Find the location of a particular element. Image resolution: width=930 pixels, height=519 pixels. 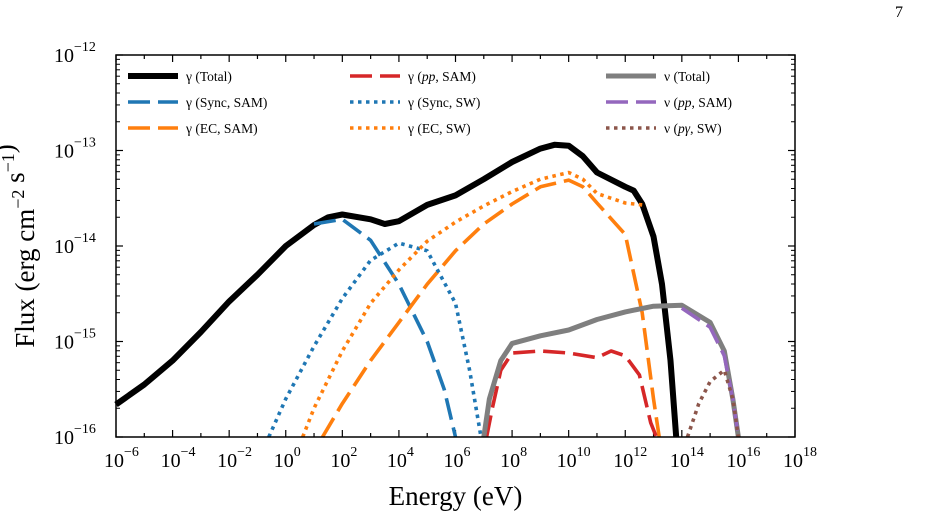

y-tick-label: 10−15 is located at coordinates (75, 340).